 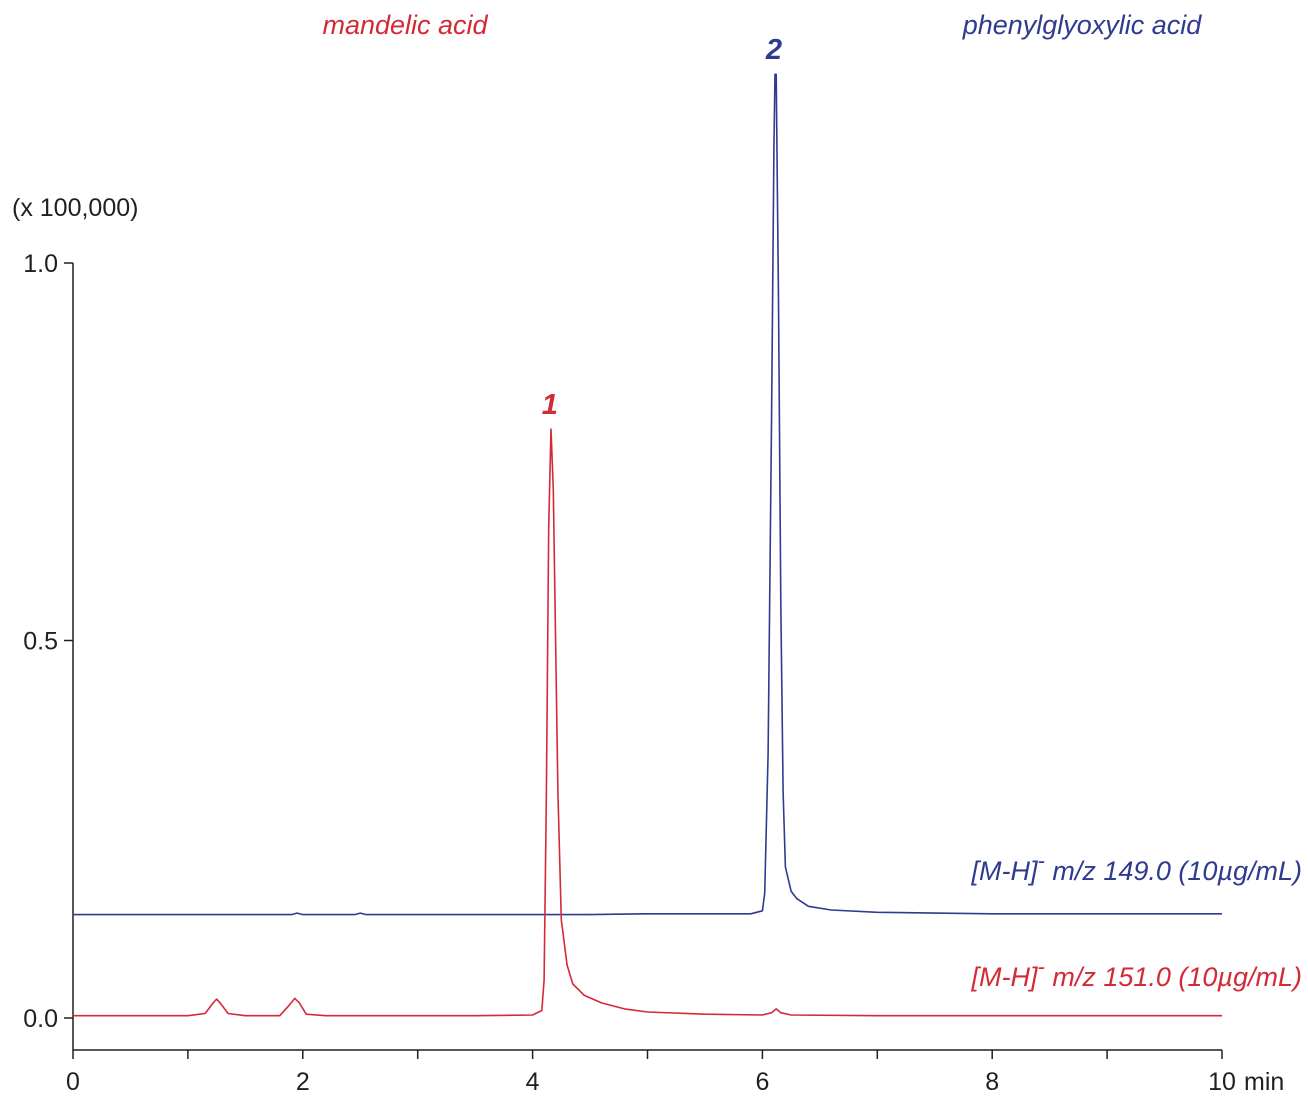 I want to click on x-unit-label: min, so click(x=1264, y=1082).